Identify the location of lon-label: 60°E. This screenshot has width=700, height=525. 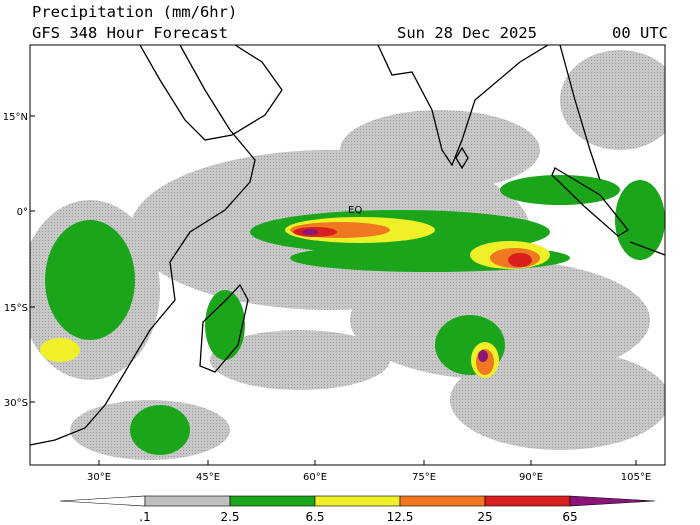
(315, 477).